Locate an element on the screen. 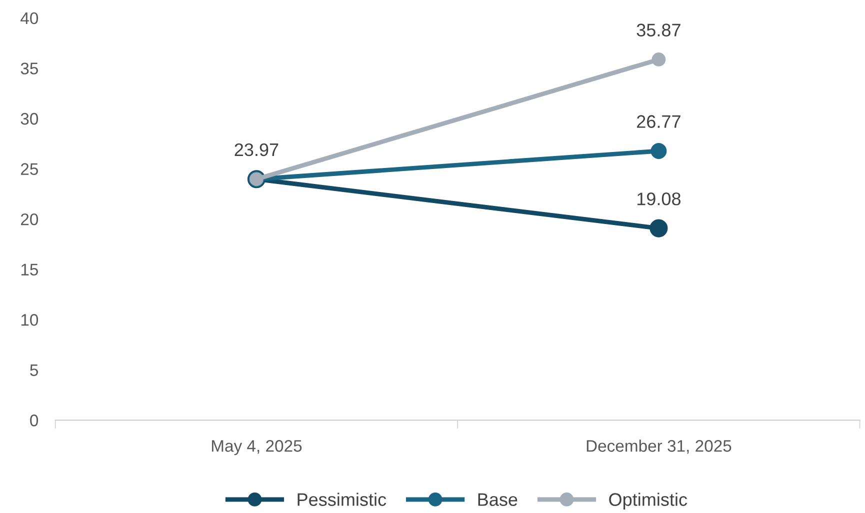  legend-label: Base is located at coordinates (498, 499).